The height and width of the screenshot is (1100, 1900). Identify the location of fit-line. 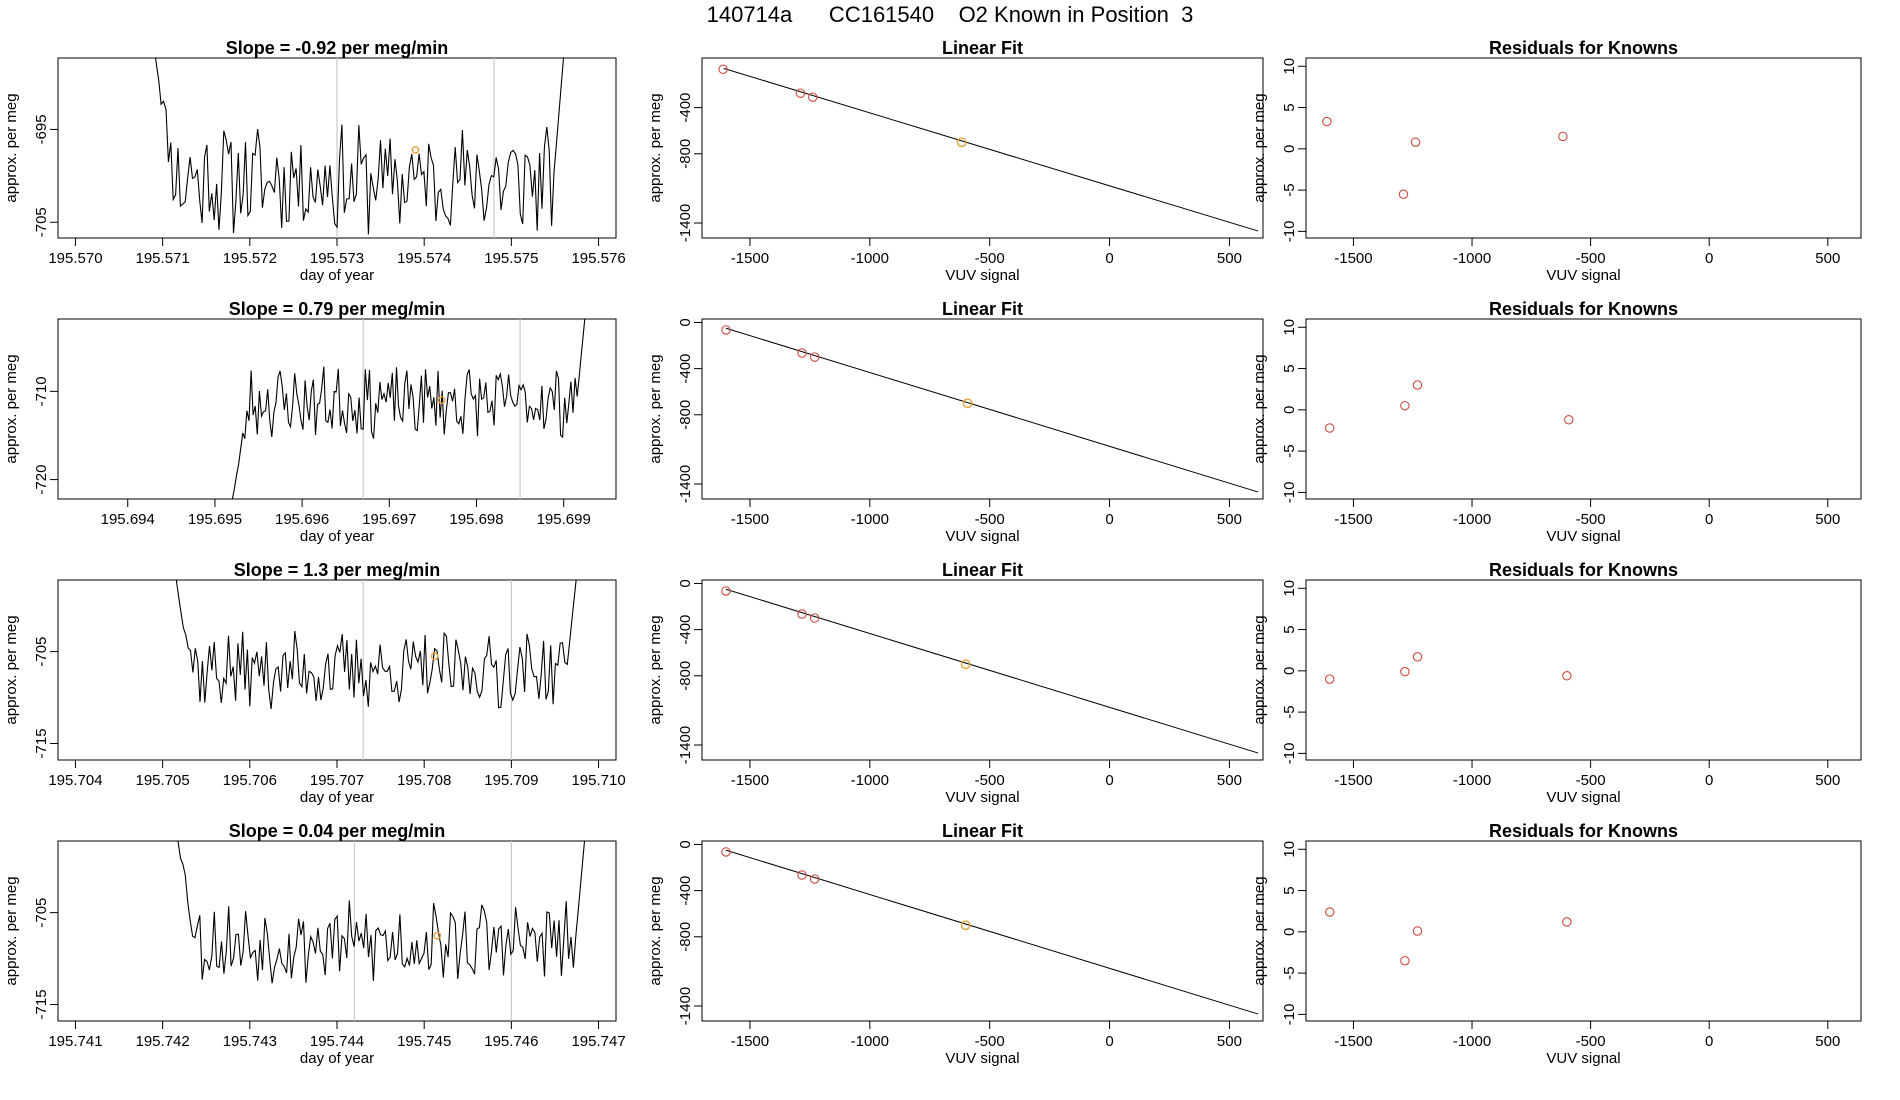
(992, 671).